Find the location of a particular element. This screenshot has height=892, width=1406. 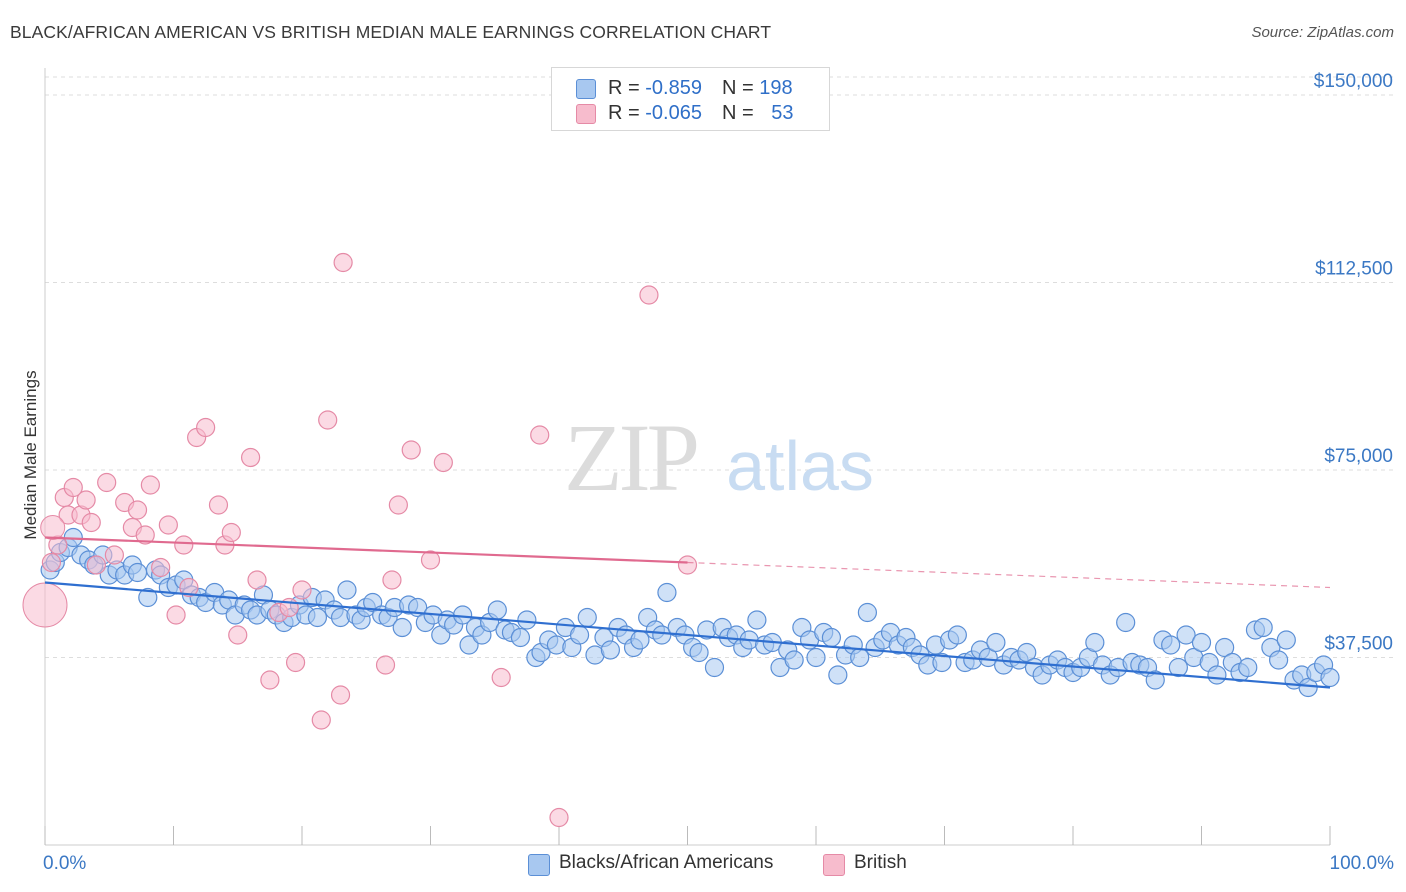

legend-r-value: -0.859 is located at coordinates (673, 88).